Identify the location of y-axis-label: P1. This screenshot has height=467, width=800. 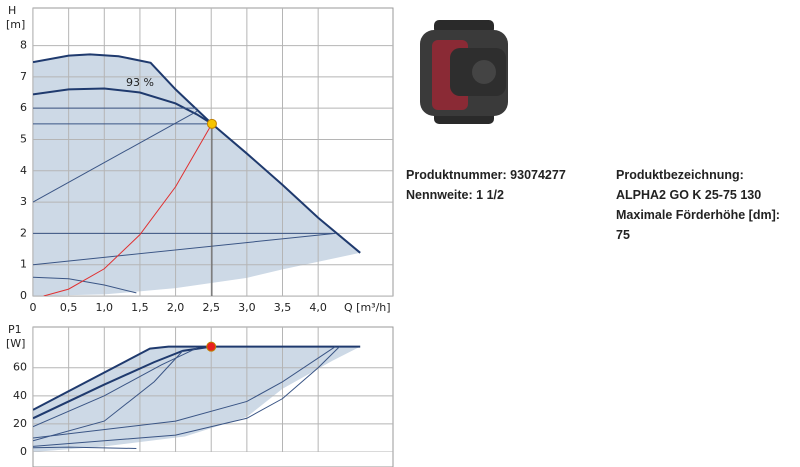
(15, 329).